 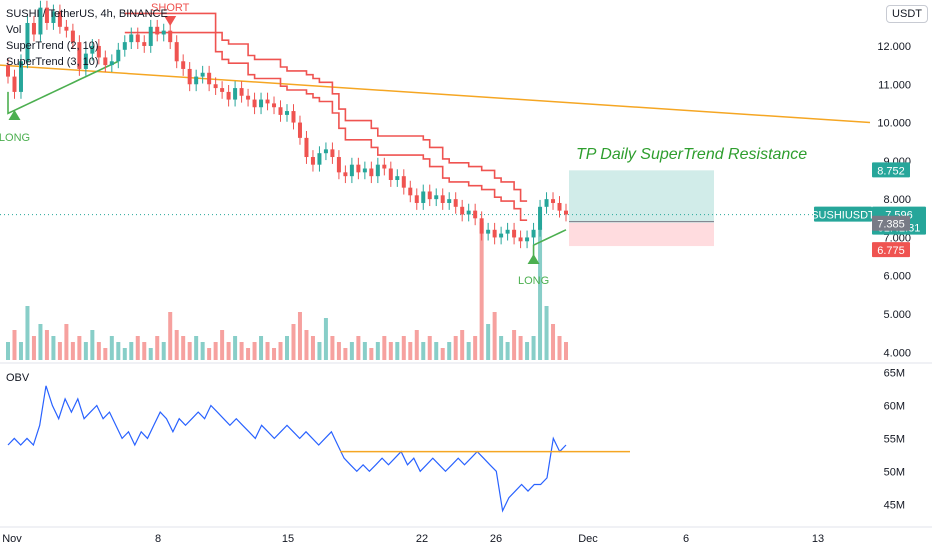 What do you see at coordinates (435, 208) in the screenshot?
I see `position-zones` at bounding box center [435, 208].